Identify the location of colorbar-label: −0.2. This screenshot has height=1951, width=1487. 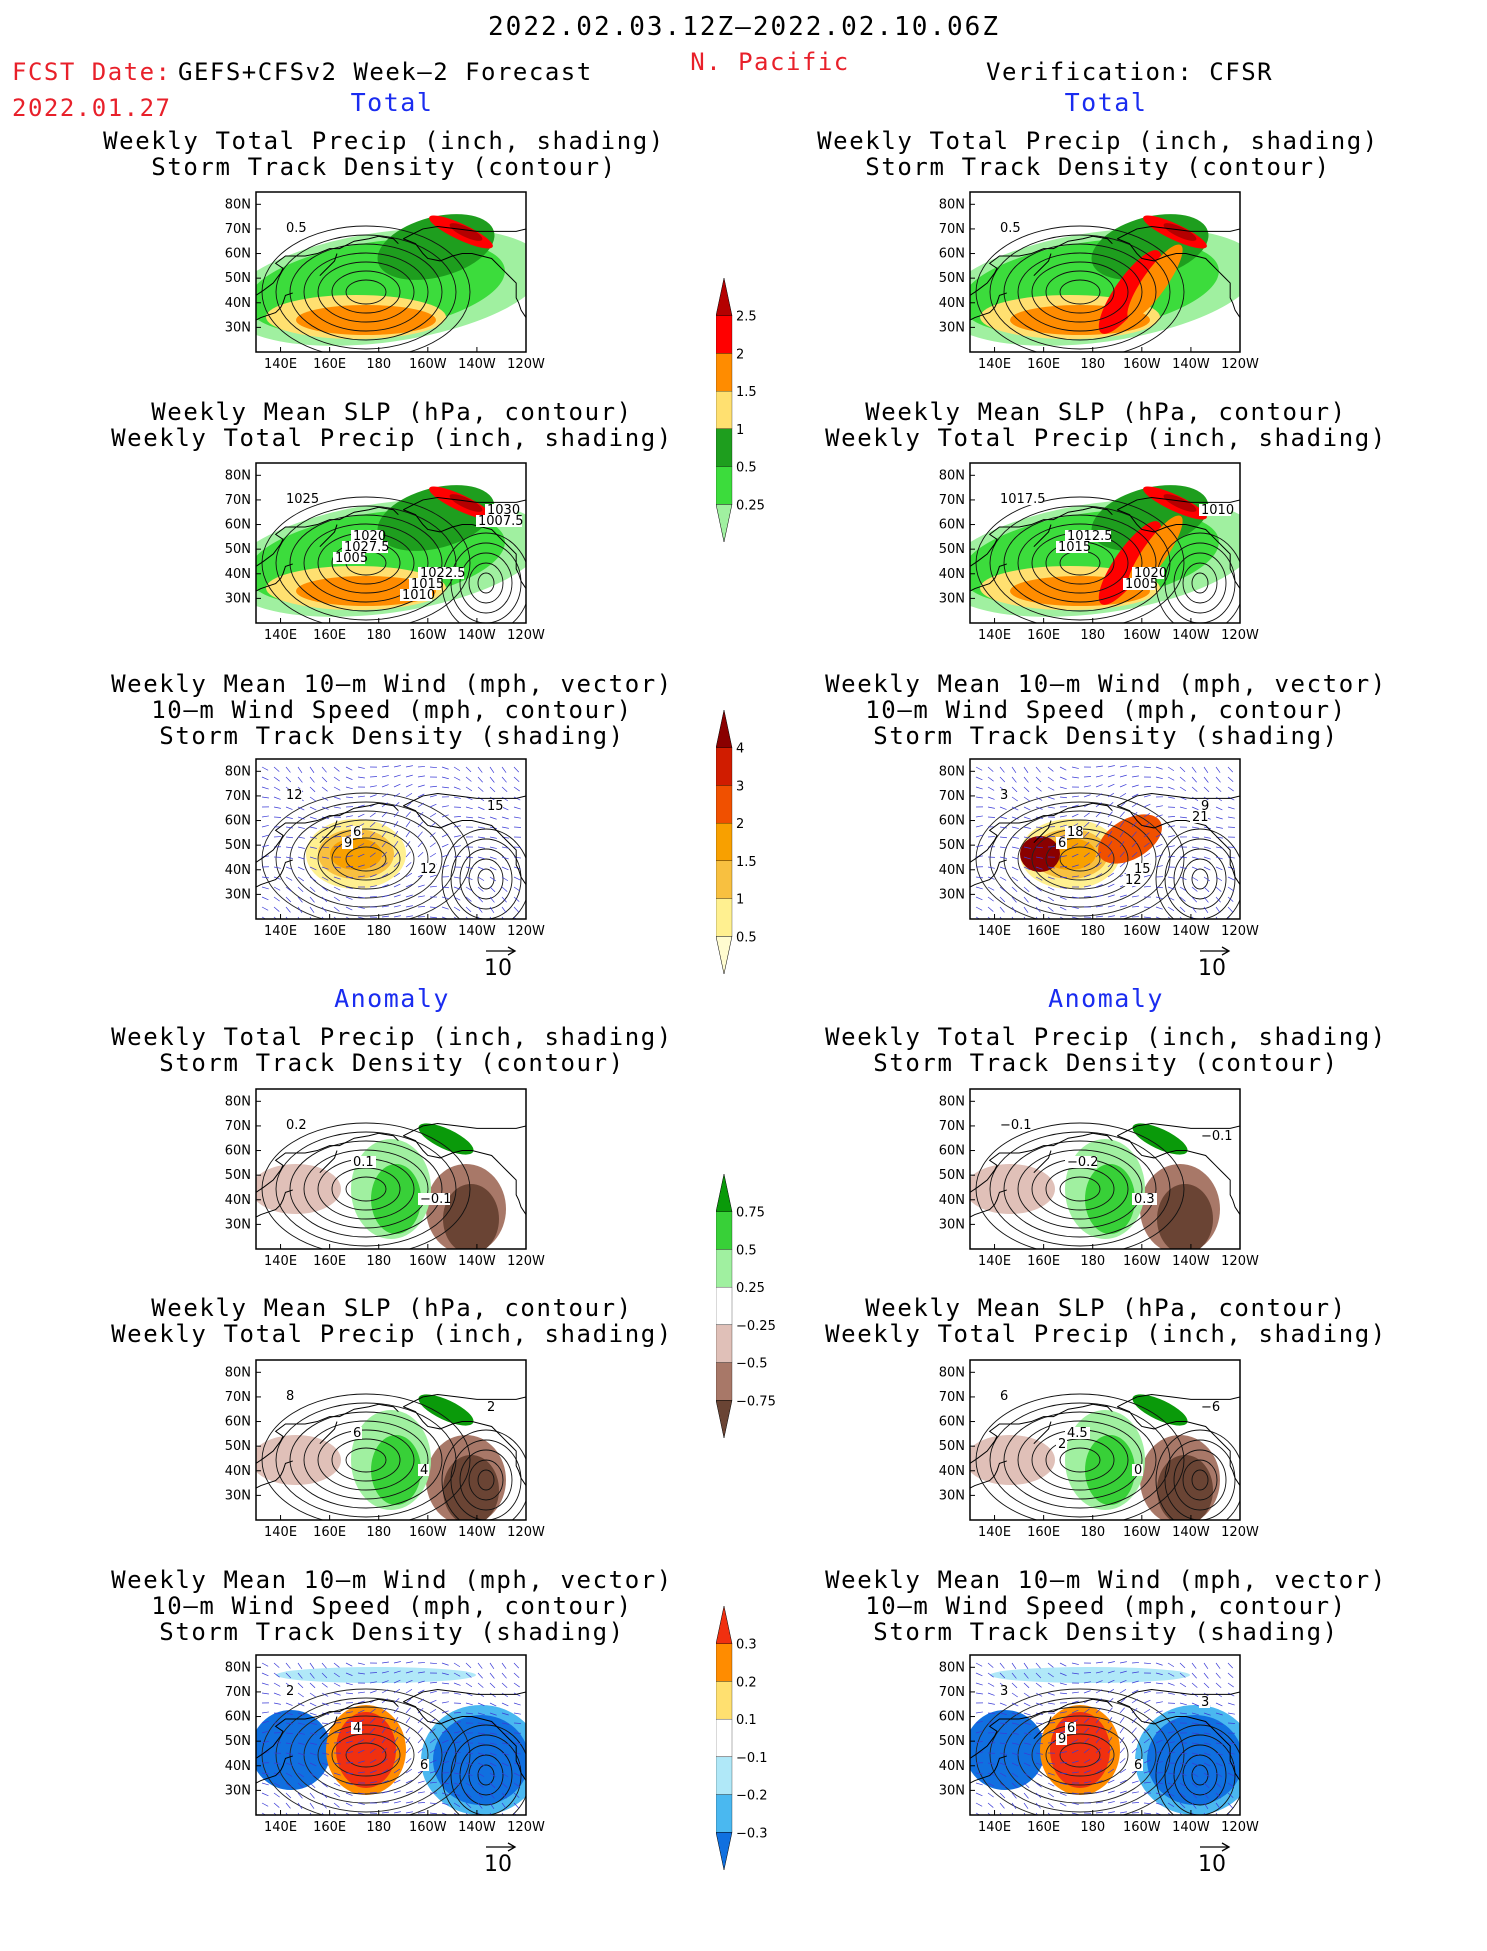
(752, 1796).